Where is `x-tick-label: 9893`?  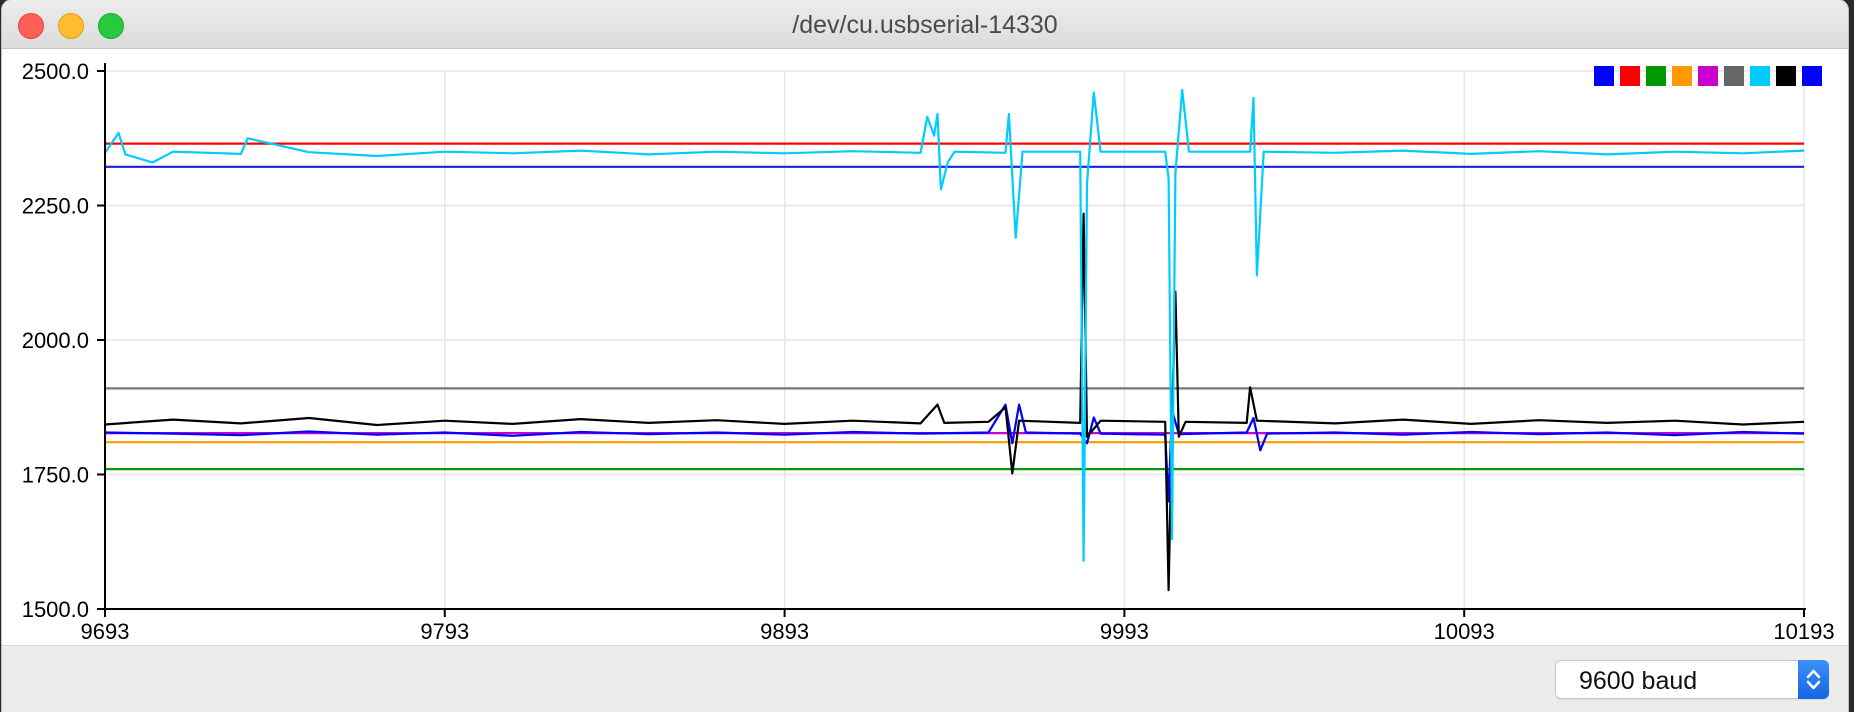
x-tick-label: 9893 is located at coordinates (784, 631).